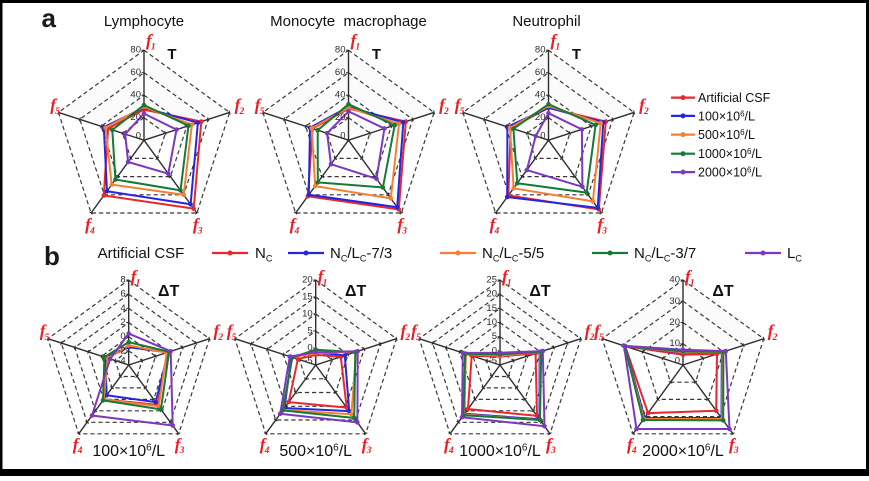 The width and height of the screenshot is (869, 481). What do you see at coordinates (121, 361) in the screenshot?
I see `svg-text: -4` at bounding box center [121, 361].